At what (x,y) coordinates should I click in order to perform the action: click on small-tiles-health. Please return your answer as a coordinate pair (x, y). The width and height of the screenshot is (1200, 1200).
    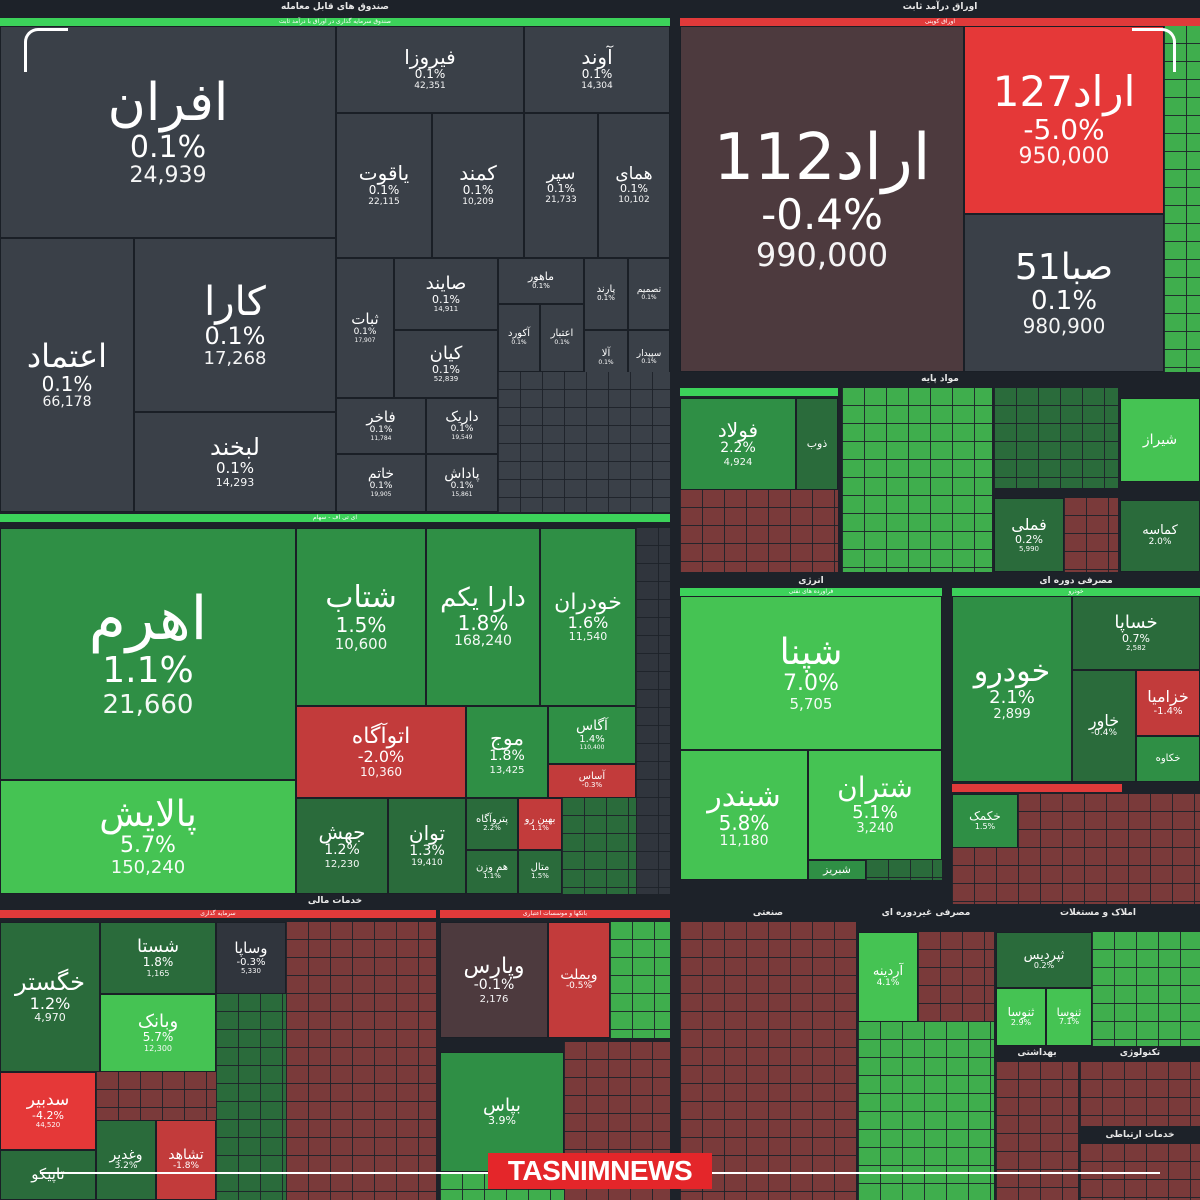
    Looking at the image, I should click on (1037, 1131).